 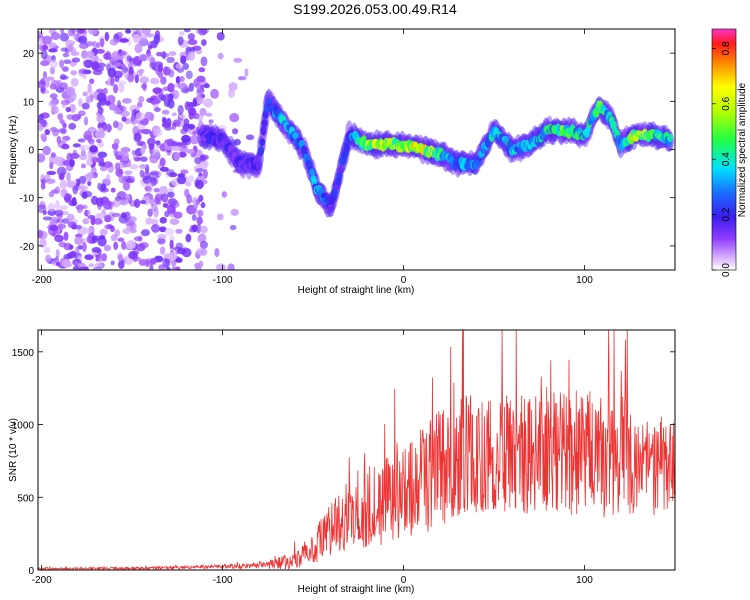 What do you see at coordinates (42, 280) in the screenshot?
I see `x-tick-label: -200` at bounding box center [42, 280].